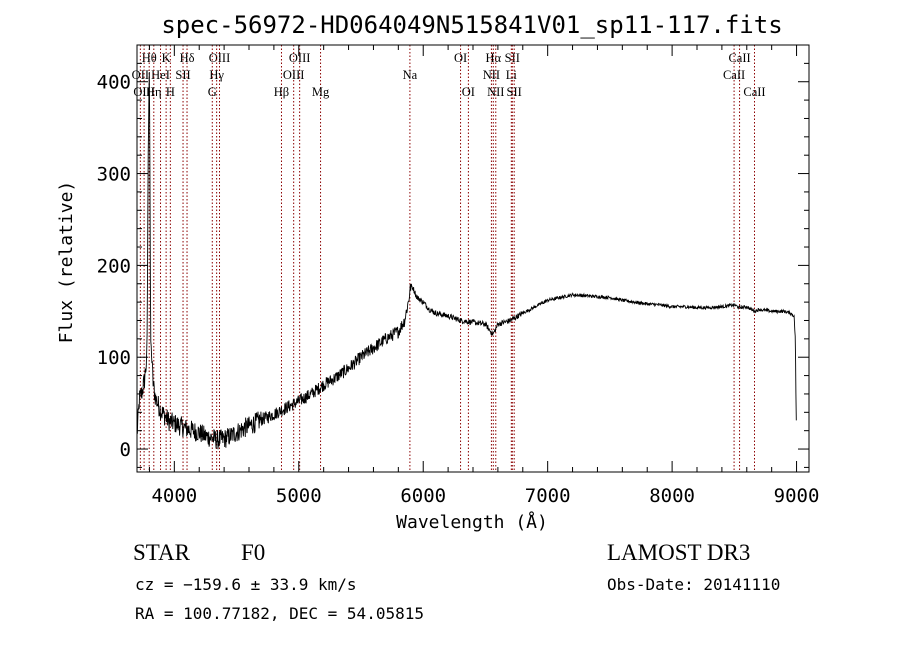 This screenshot has width=900, height=654. Describe the element at coordinates (410, 75) in the screenshot. I see `line-marker-label: Na` at that location.